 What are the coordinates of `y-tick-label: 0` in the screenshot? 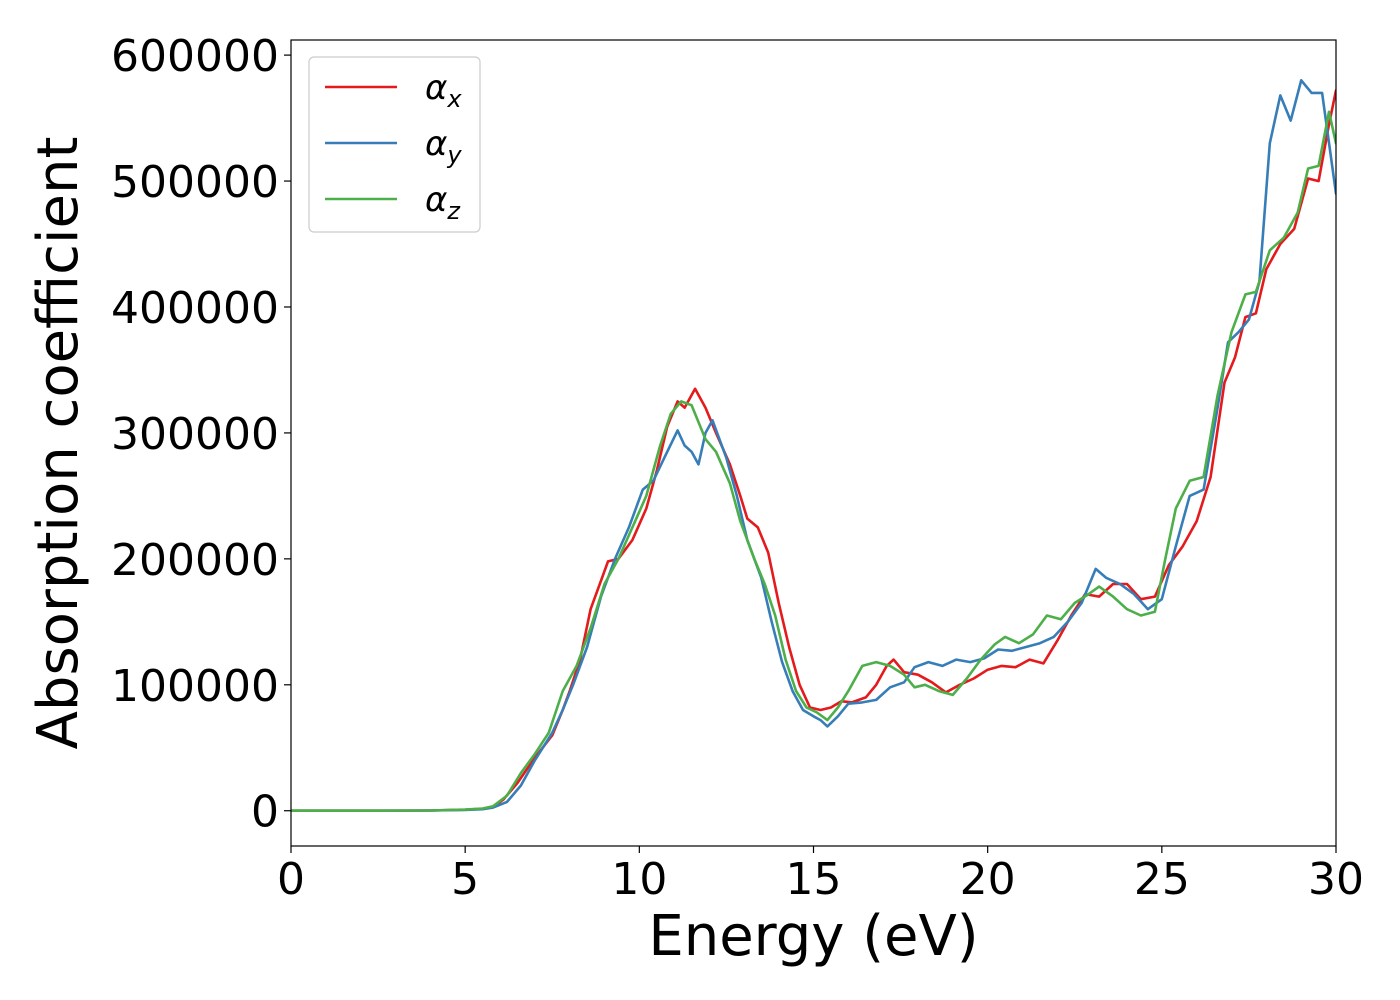 It's located at (265, 812).